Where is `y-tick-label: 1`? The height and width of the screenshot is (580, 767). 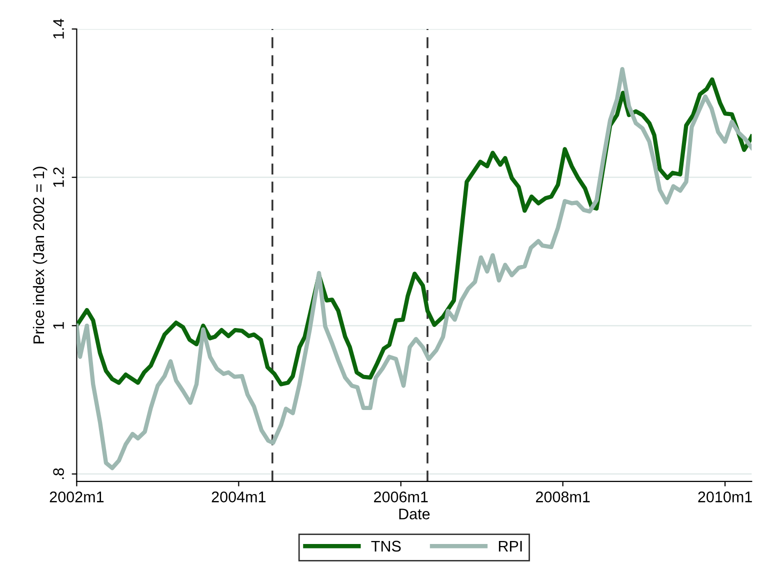 y-tick-label: 1 is located at coordinates (58, 325).